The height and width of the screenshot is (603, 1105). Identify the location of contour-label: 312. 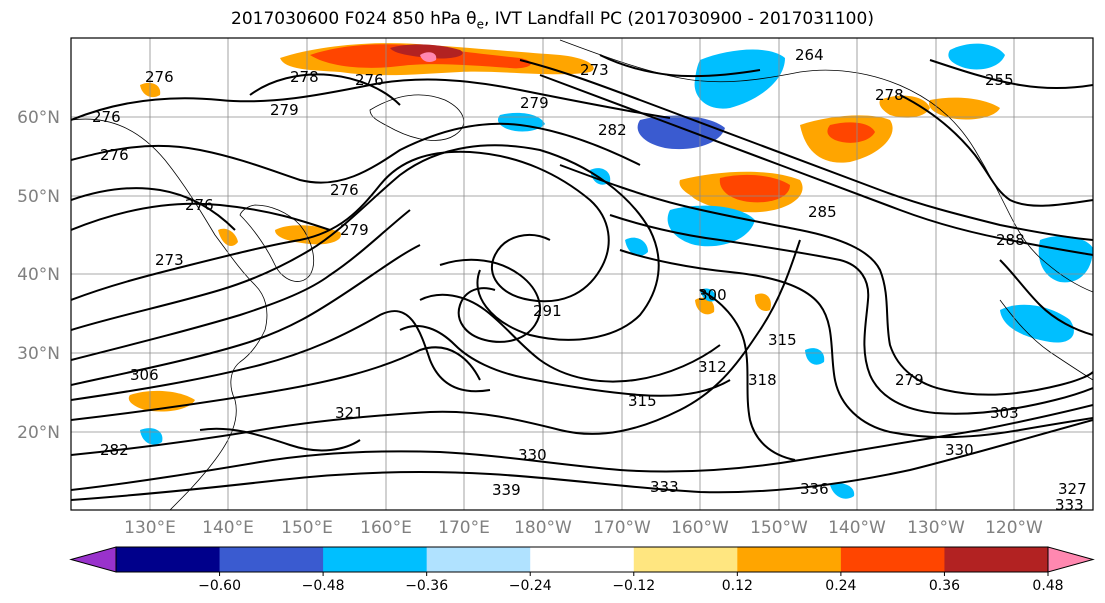
(712, 367).